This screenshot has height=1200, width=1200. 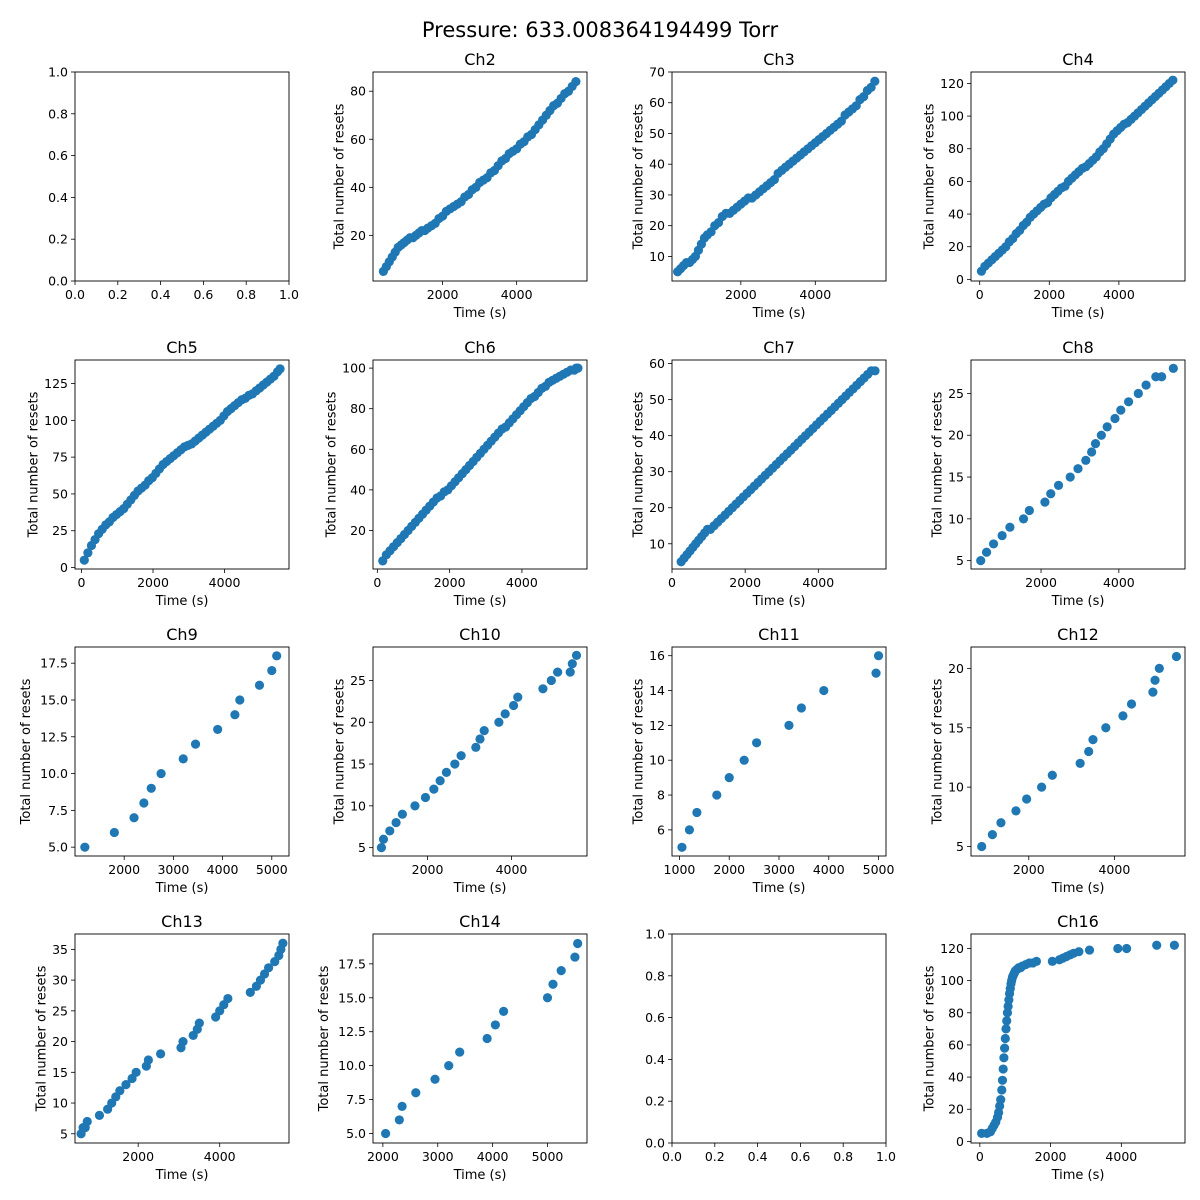 I want to click on x-tick-label: 0.6, so click(x=203, y=294).